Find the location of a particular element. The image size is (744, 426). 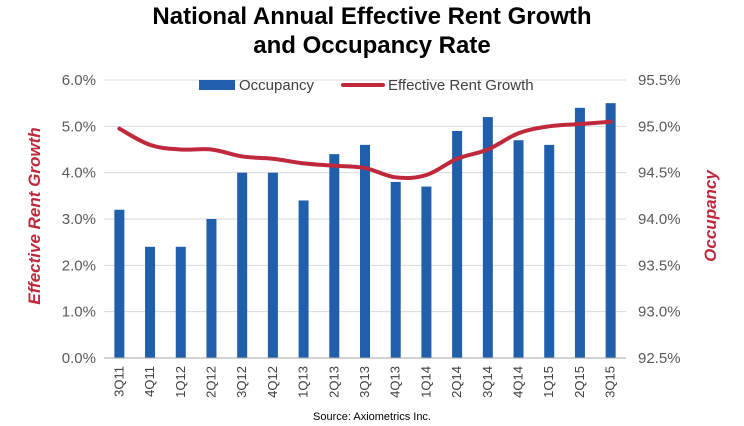

right-tick-label: 95.0% is located at coordinates (659, 126).